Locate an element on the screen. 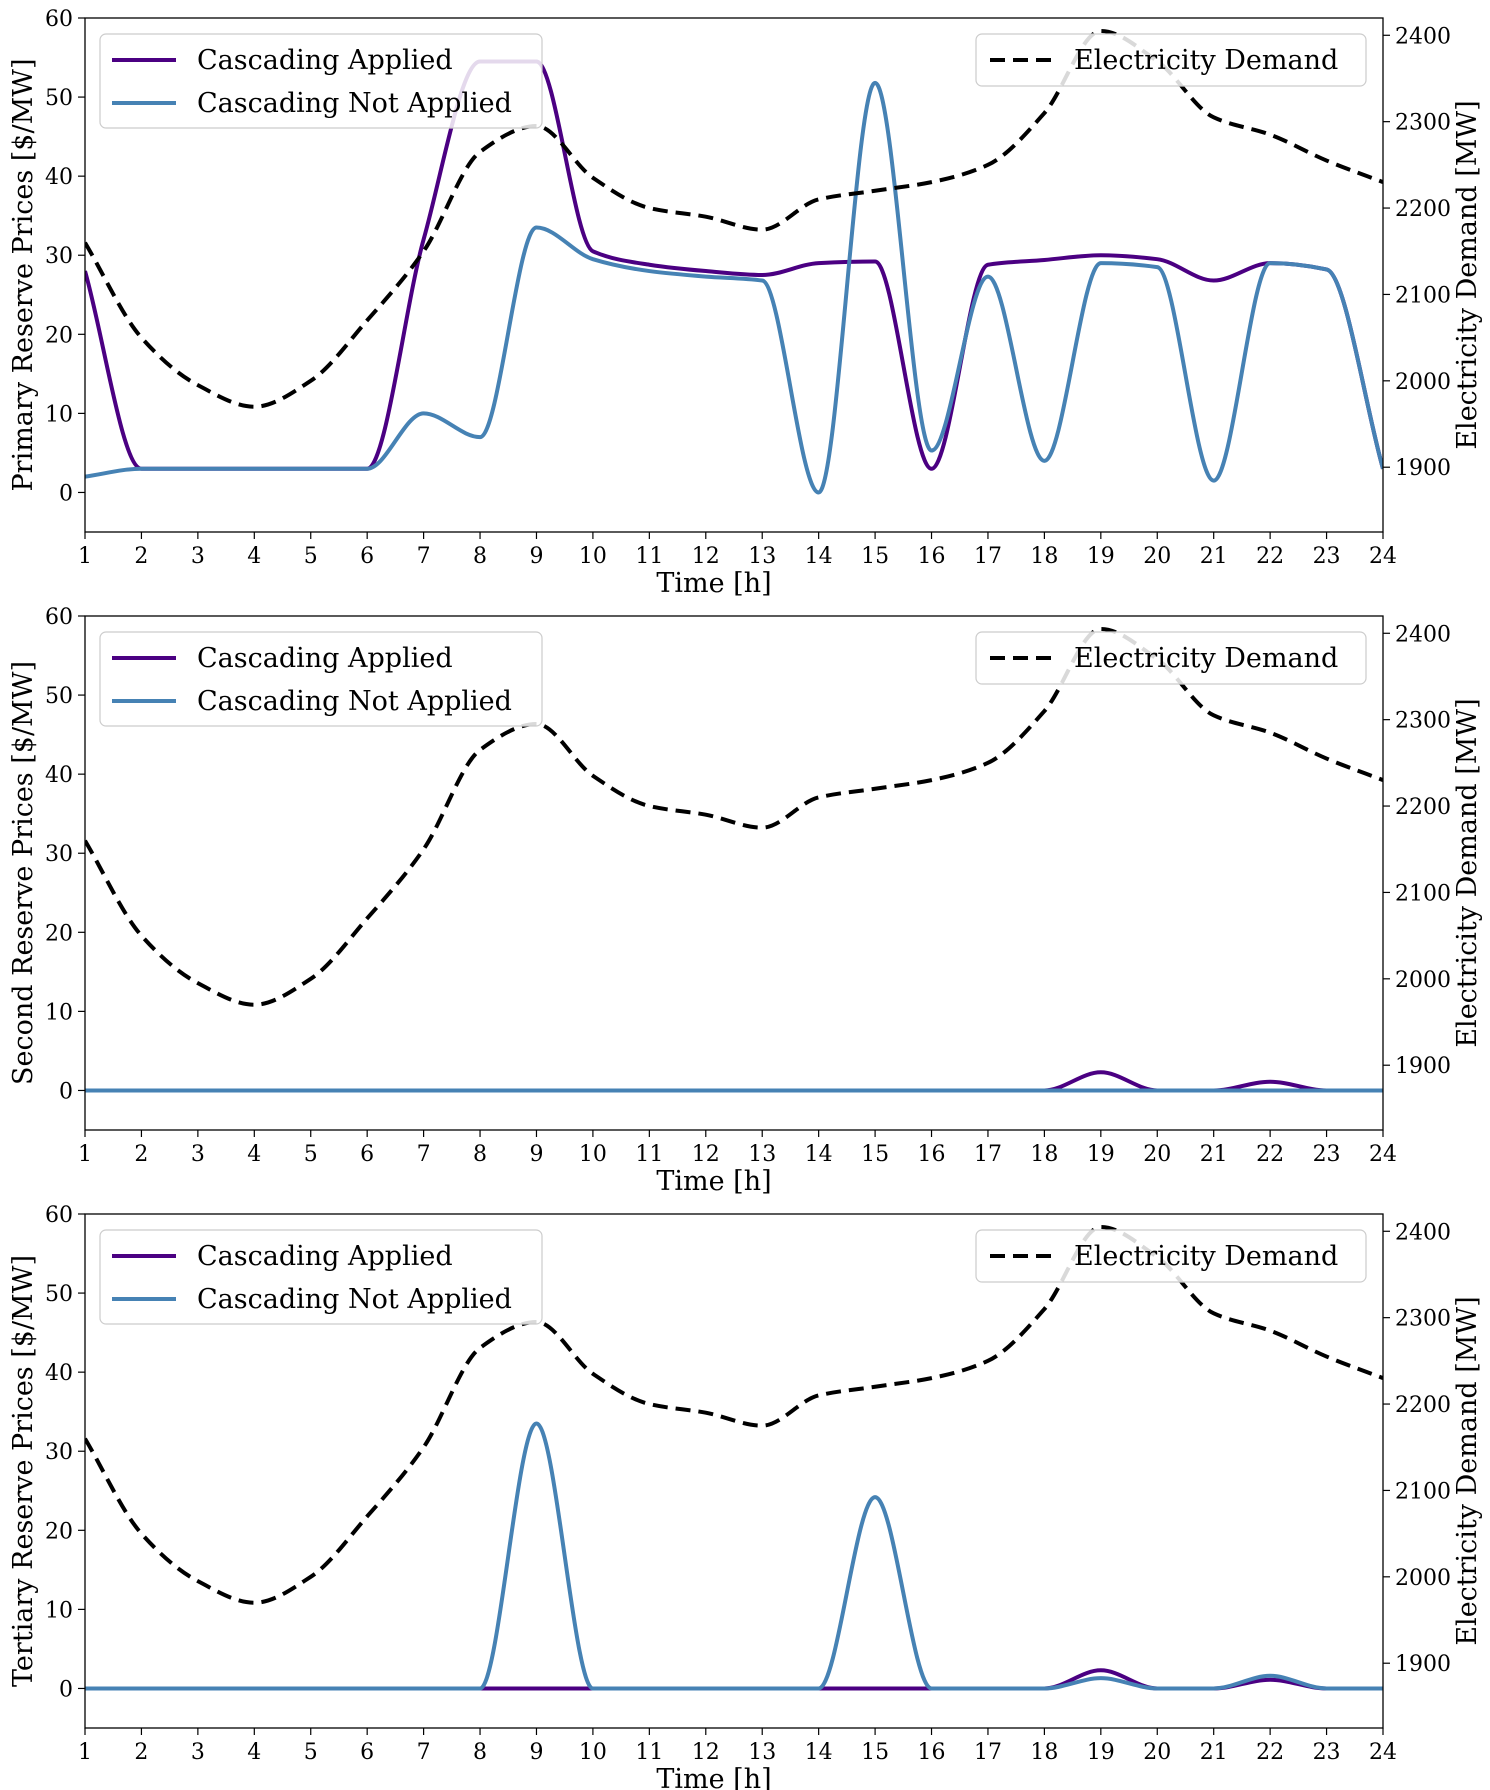 The width and height of the screenshot is (1490, 1790). y-axis-label: Second Reserve Prices [$/MW] is located at coordinates (23, 873).